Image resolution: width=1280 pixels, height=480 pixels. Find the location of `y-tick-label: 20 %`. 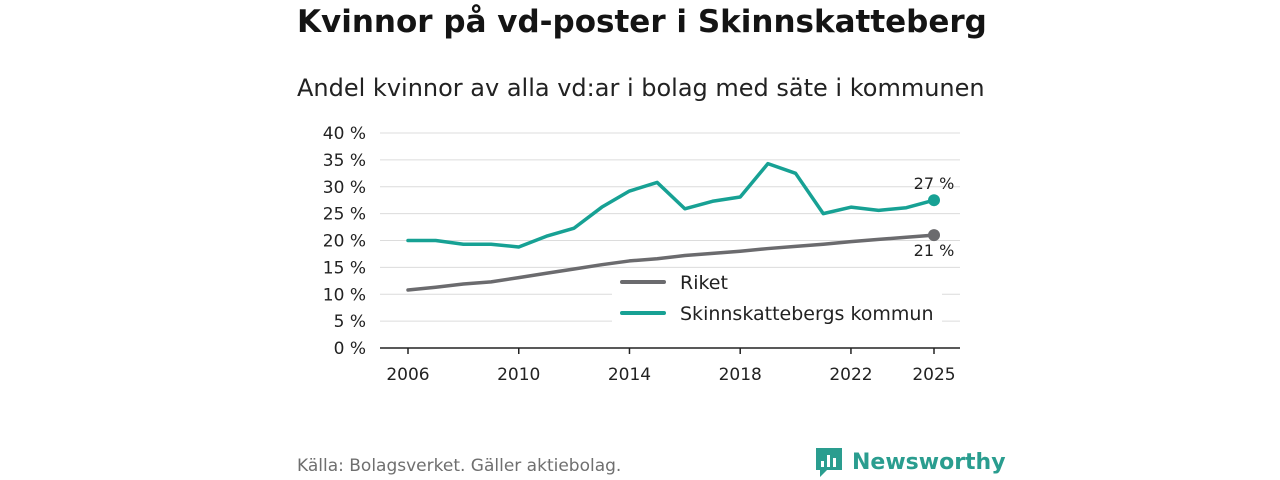

y-tick-label: 20 % is located at coordinates (344, 242).